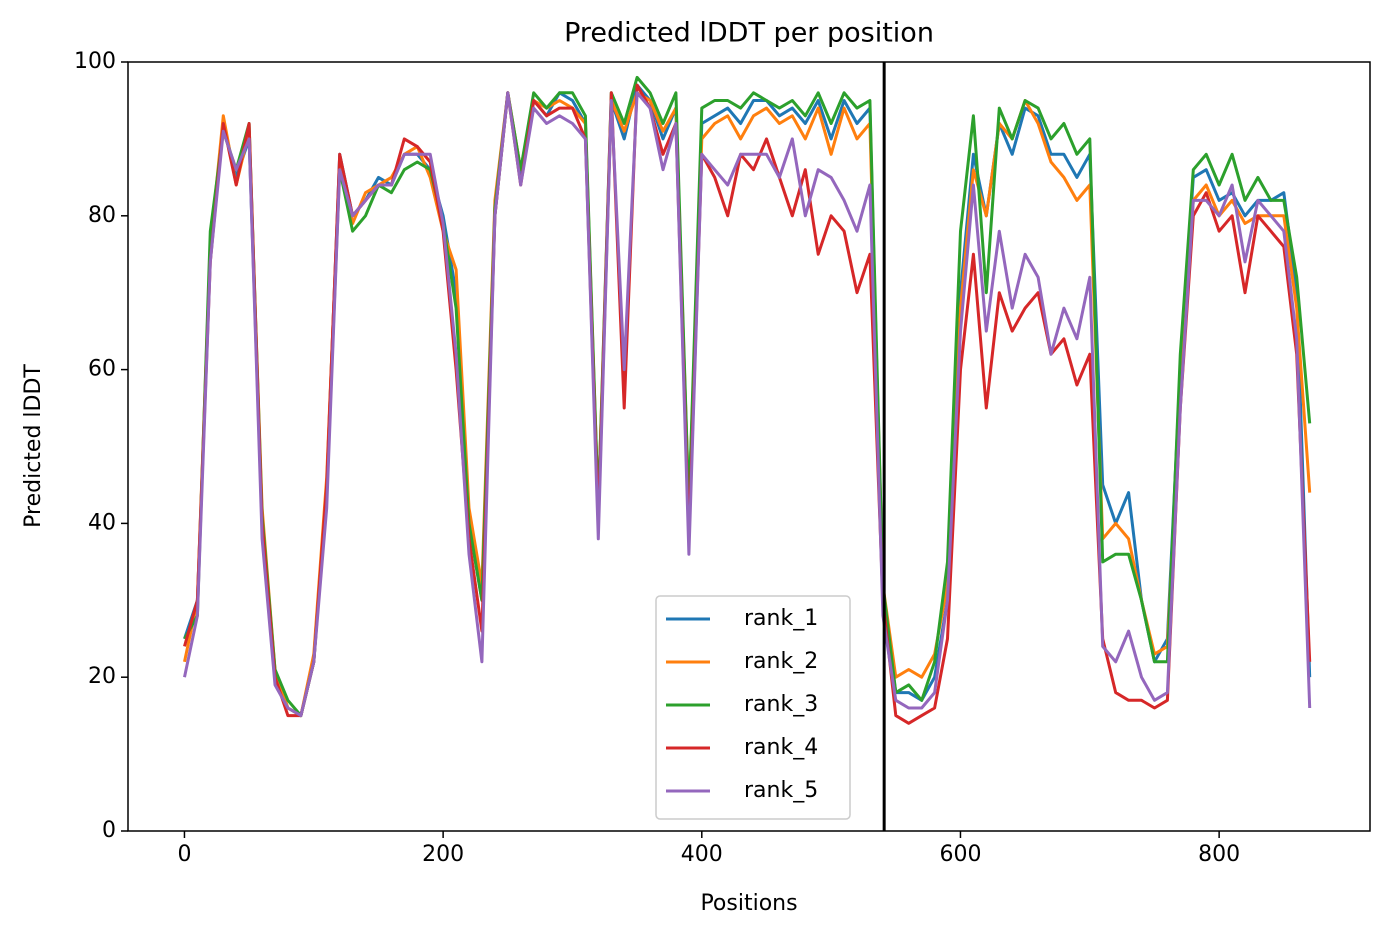 The height and width of the screenshot is (939, 1391). Describe the element at coordinates (102, 676) in the screenshot. I see `y-tick-label: 20` at that location.